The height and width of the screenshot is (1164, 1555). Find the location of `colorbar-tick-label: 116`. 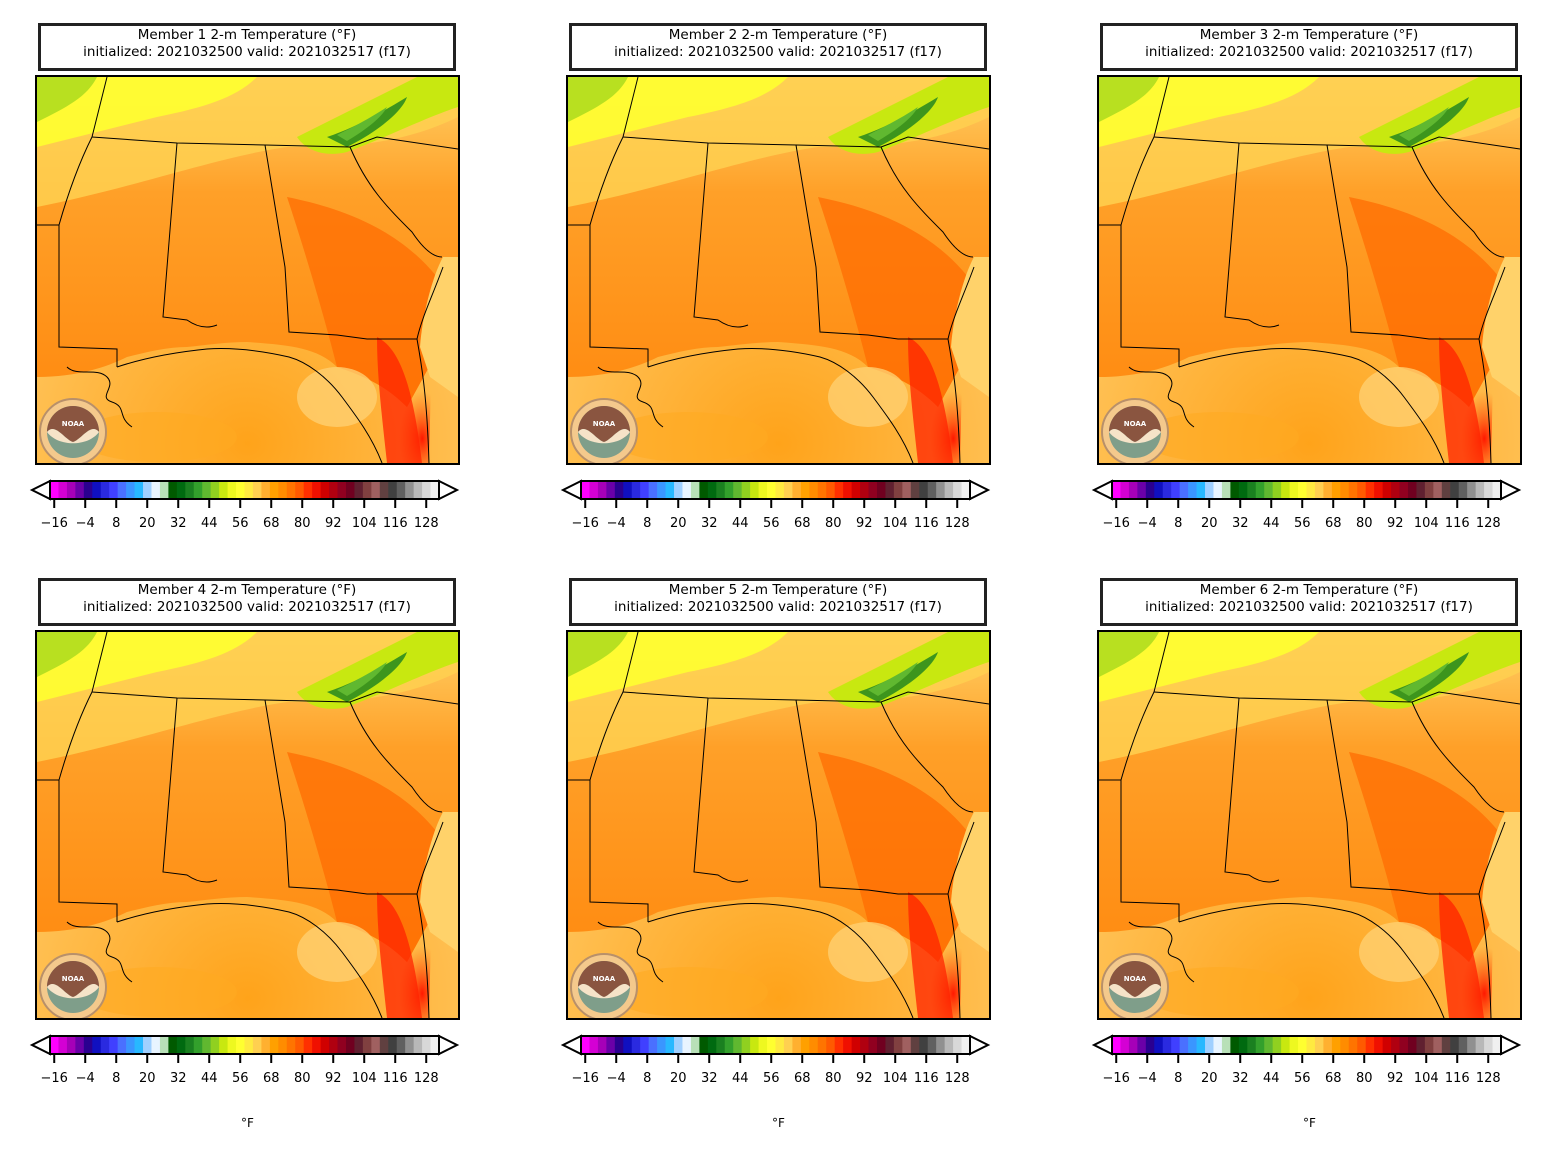

colorbar-tick-label: 116 is located at coordinates (1457, 1078).